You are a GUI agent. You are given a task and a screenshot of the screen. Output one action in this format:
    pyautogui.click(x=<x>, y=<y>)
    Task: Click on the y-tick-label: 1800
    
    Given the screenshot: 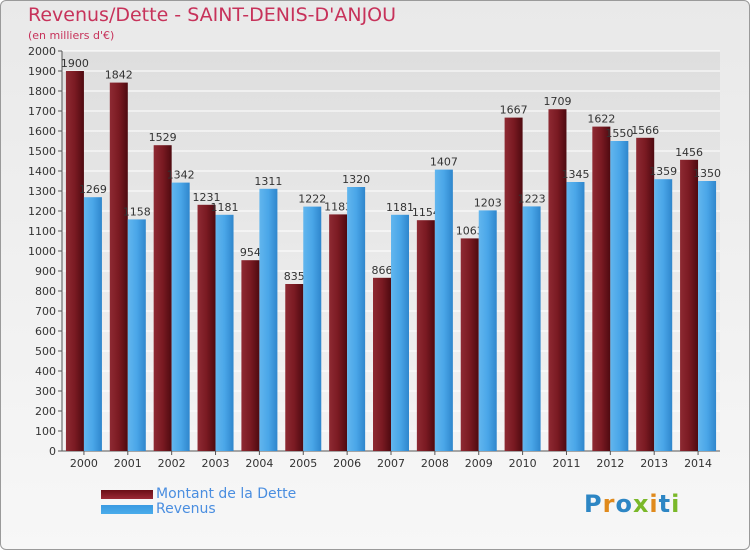 What is the action you would take?
    pyautogui.click(x=42, y=91)
    